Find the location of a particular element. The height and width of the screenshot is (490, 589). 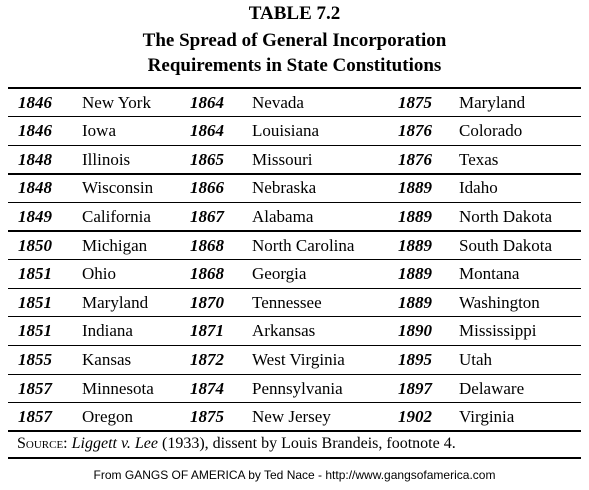

state-cell: Louisiana is located at coordinates (286, 131).